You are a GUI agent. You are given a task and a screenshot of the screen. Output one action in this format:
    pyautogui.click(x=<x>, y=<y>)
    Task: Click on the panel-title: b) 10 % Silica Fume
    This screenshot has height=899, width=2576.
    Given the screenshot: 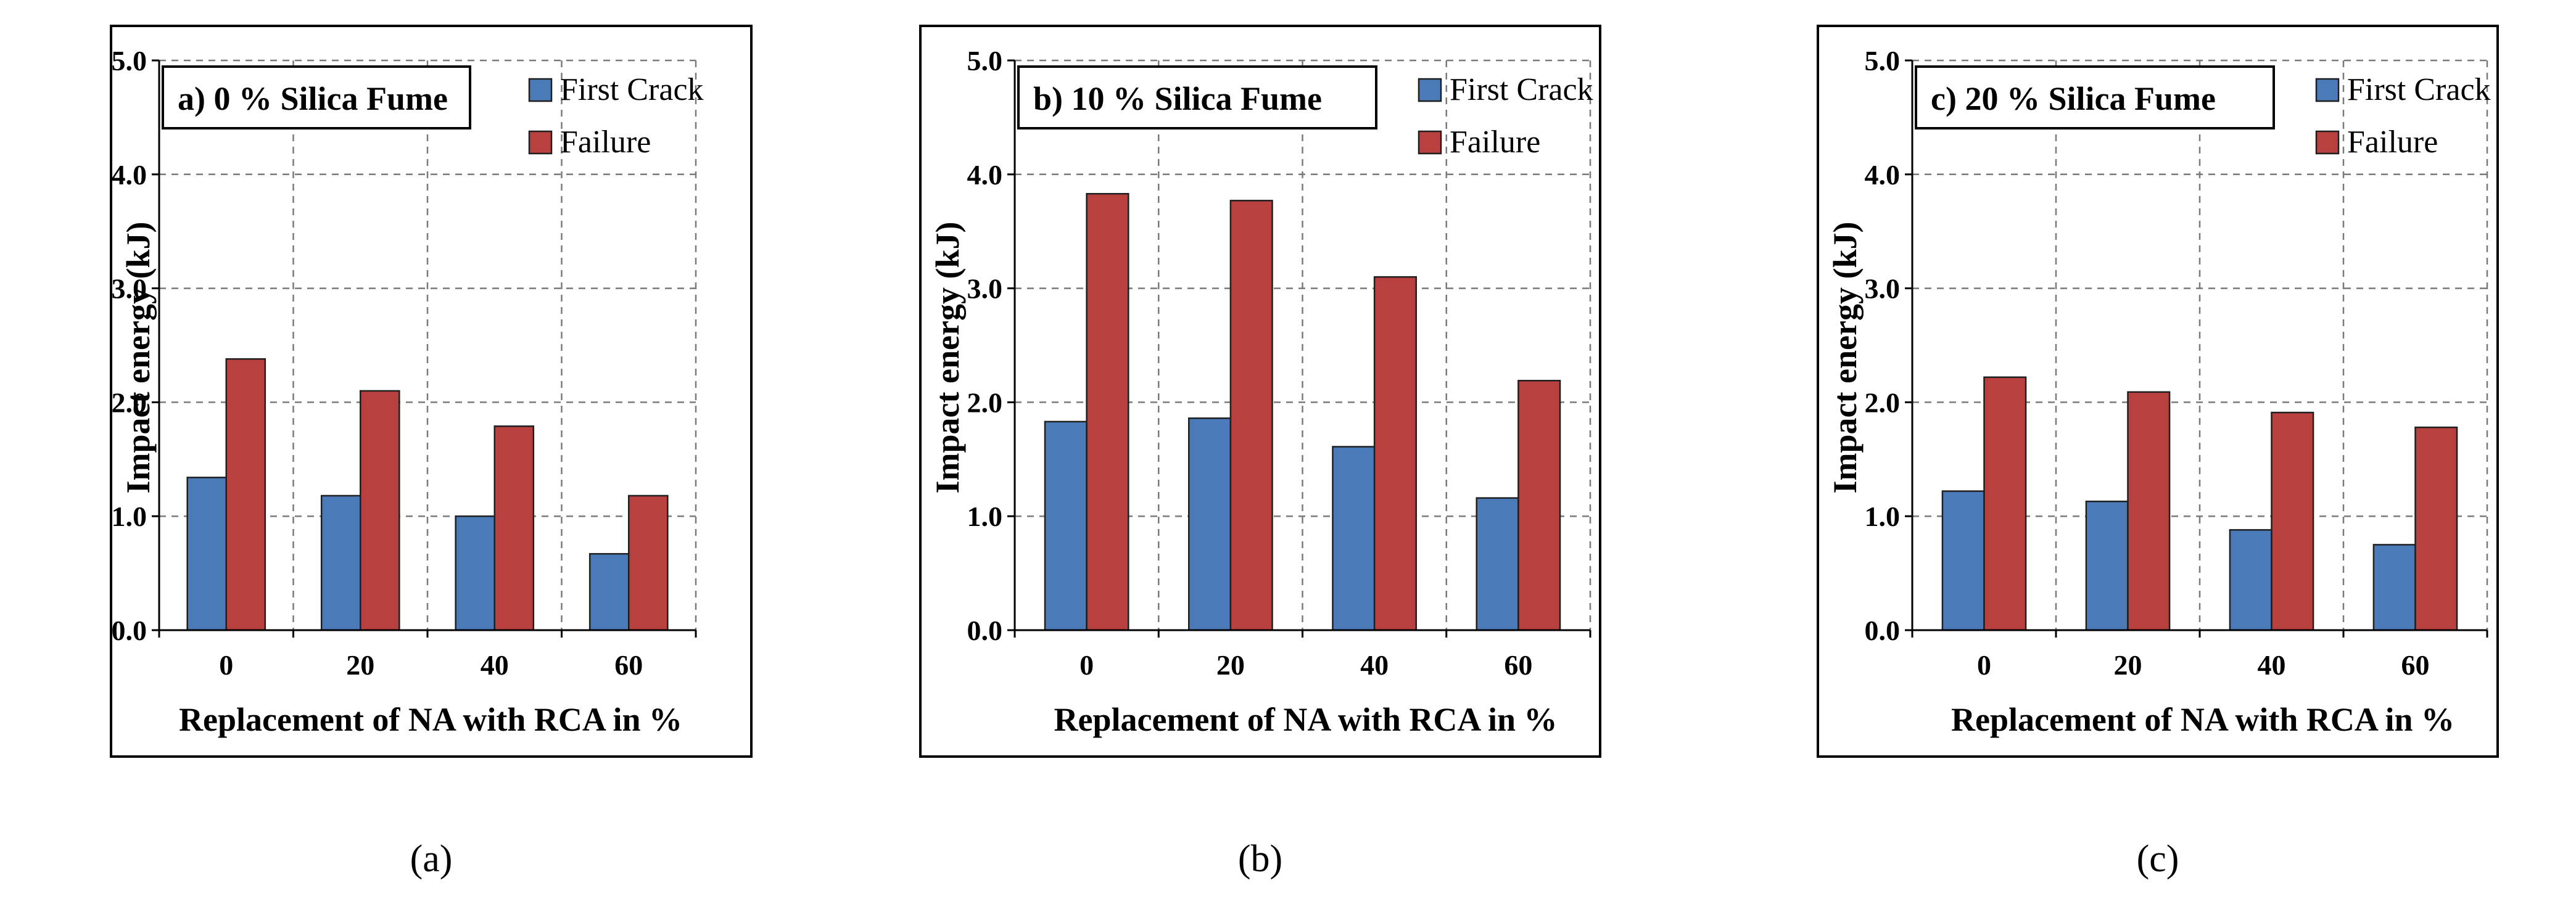 What is the action you would take?
    pyautogui.click(x=1177, y=99)
    